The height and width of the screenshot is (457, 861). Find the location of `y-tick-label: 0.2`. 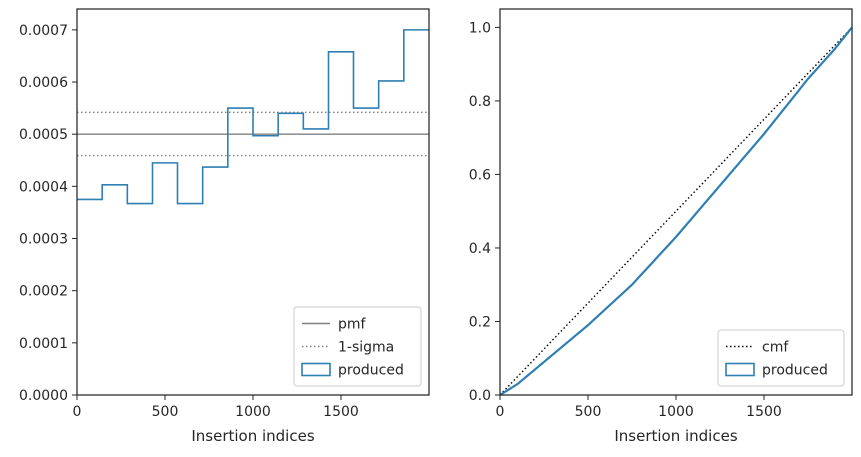

y-tick-label: 0.2 is located at coordinates (480, 322).